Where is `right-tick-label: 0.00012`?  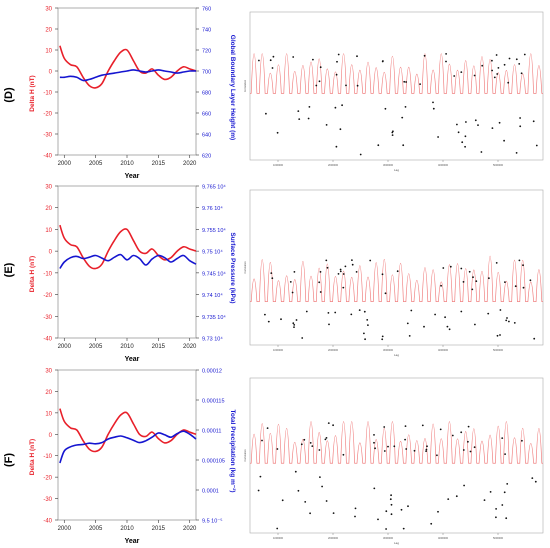 right-tick-label: 0.00012 is located at coordinates (212, 372).